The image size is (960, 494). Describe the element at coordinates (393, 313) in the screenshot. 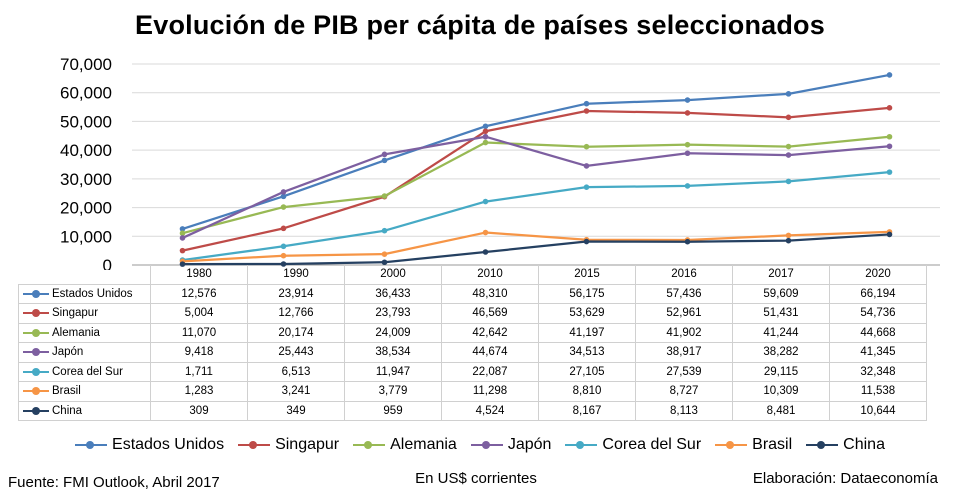

I see `data-label: 23,793` at that location.